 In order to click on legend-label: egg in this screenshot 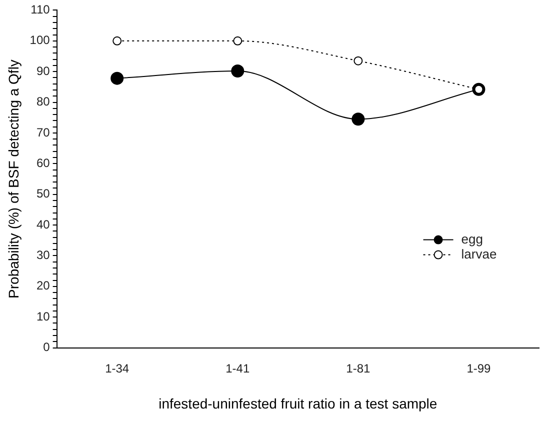, I will do `click(472, 238)`.